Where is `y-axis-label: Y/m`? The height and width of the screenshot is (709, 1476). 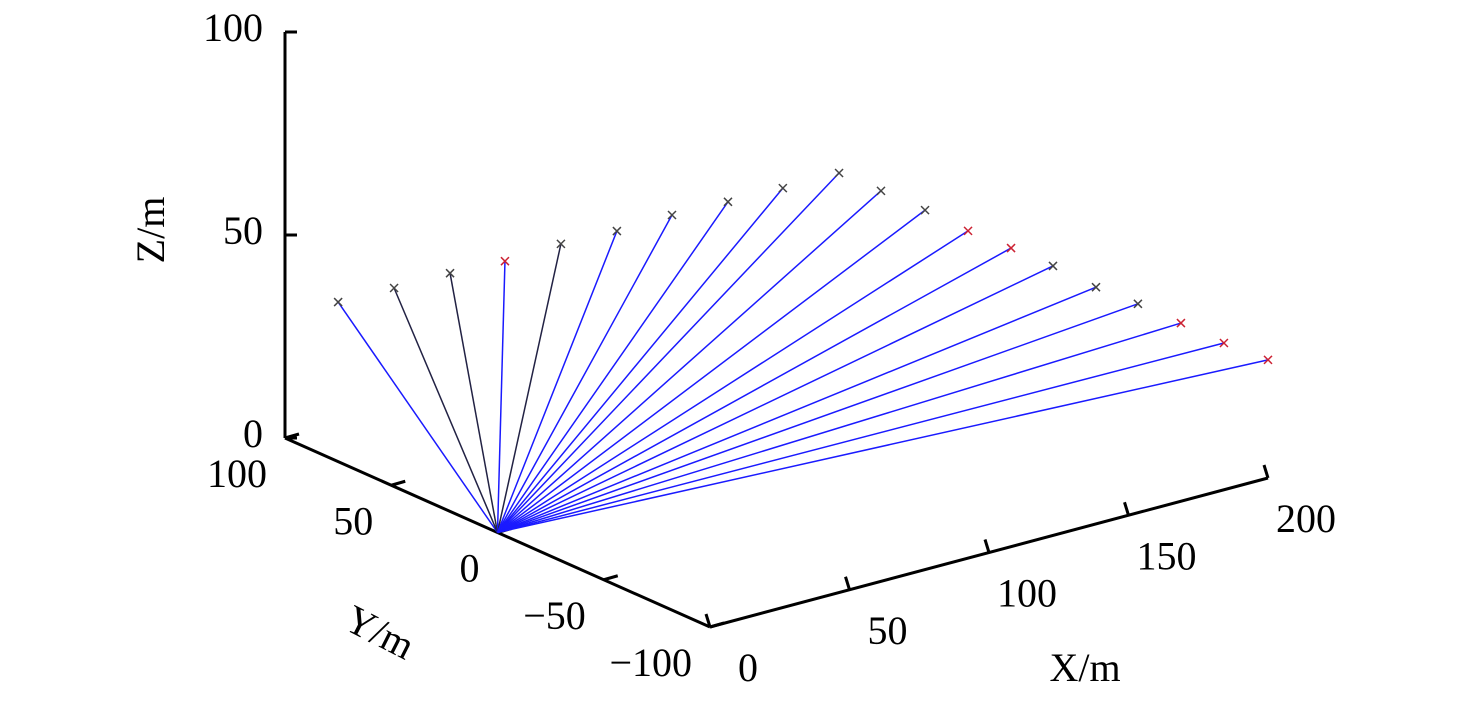
y-axis-label: Y/m is located at coordinates (380, 632).